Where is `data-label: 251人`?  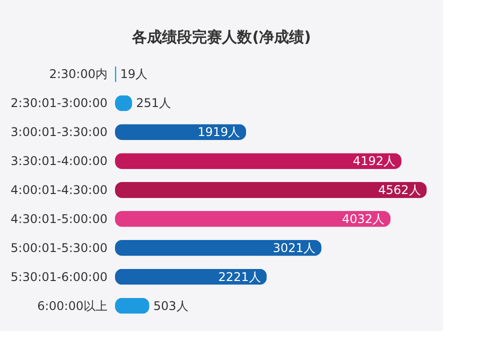
data-label: 251人 is located at coordinates (154, 103).